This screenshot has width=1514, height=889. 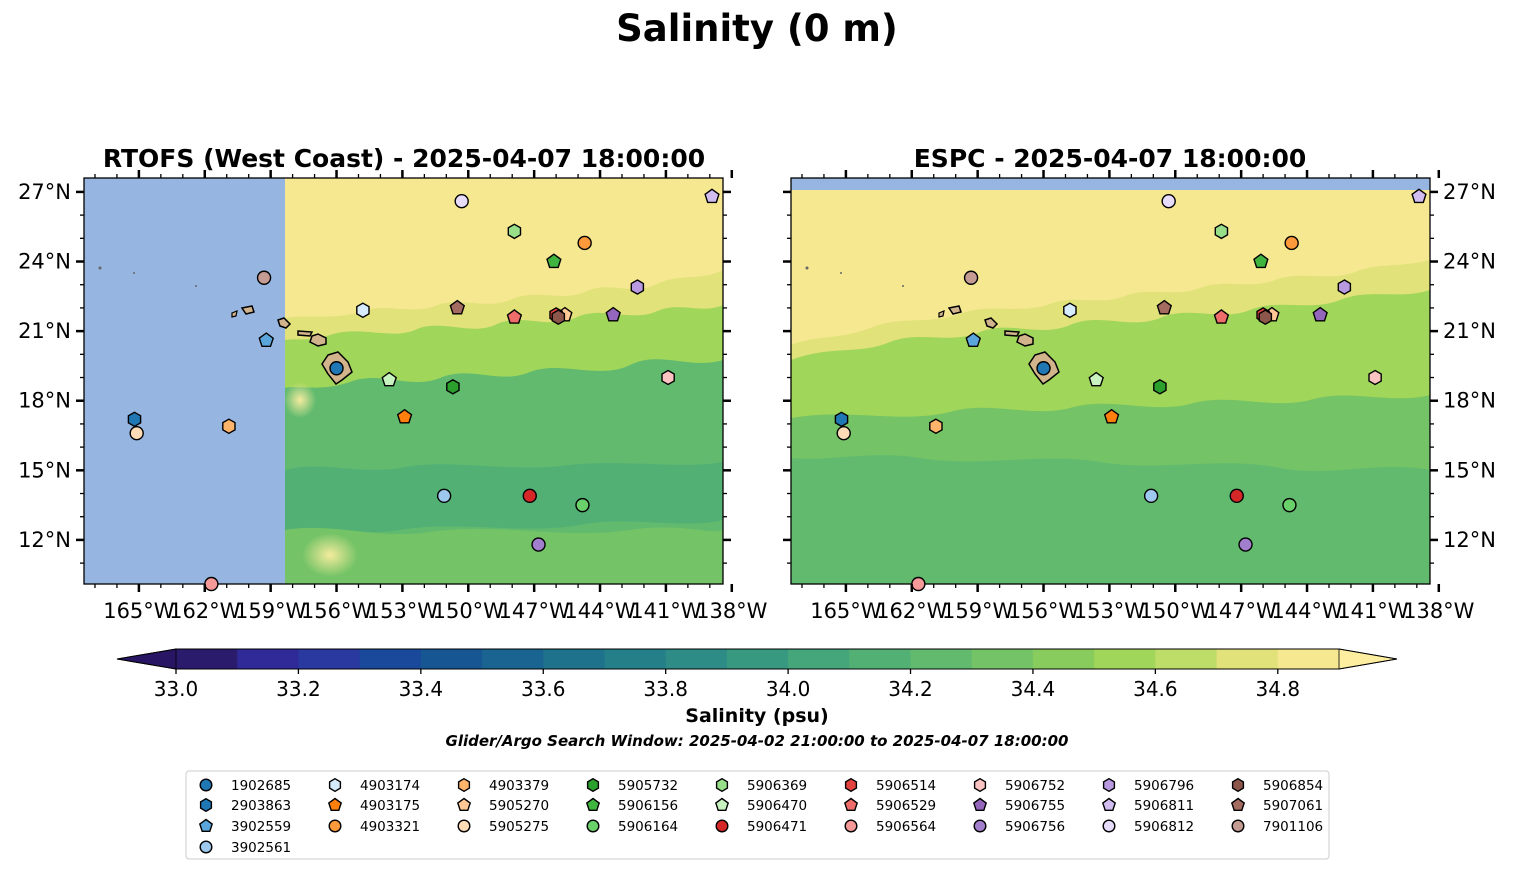 I want to click on rtofs-x-tick-label: 165°W, so click(x=139, y=611).